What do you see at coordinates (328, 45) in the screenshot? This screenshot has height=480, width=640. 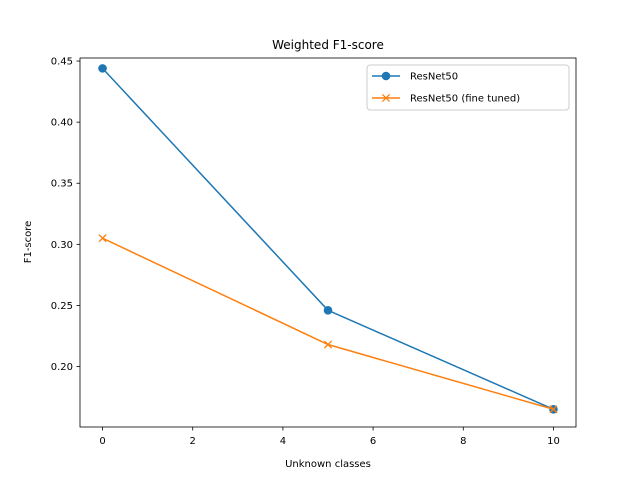 I see `chart-title: Weighted F1-score` at bounding box center [328, 45].